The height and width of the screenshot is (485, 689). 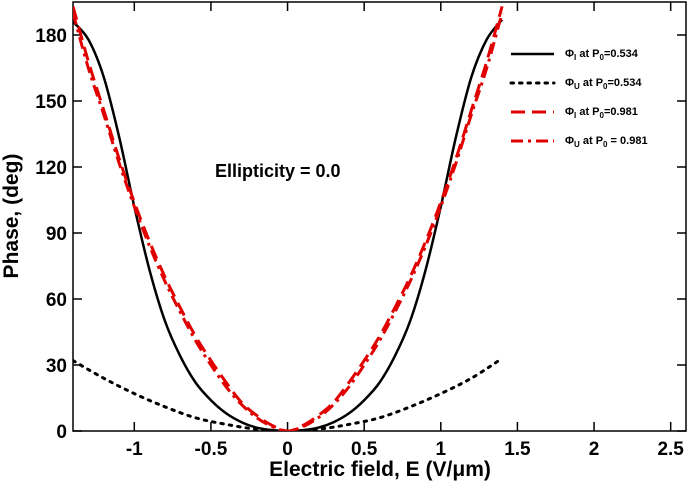 I want to click on y-tick-label: 150, so click(x=51, y=102).